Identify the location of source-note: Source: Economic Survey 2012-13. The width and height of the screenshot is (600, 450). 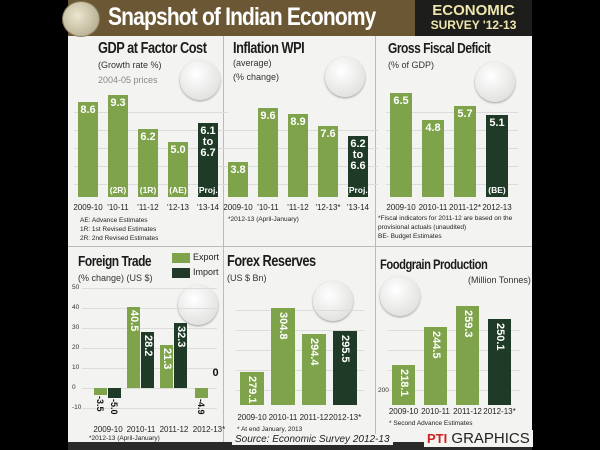
(312, 439).